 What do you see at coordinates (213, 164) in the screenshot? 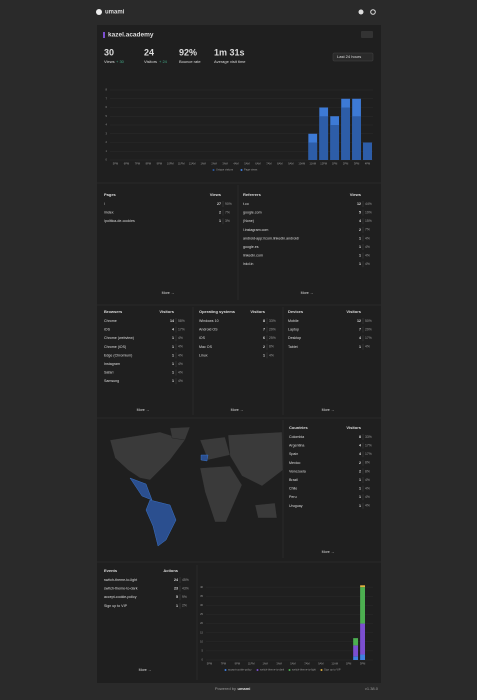
I see `x-tick-label: 2AM` at bounding box center [213, 164].